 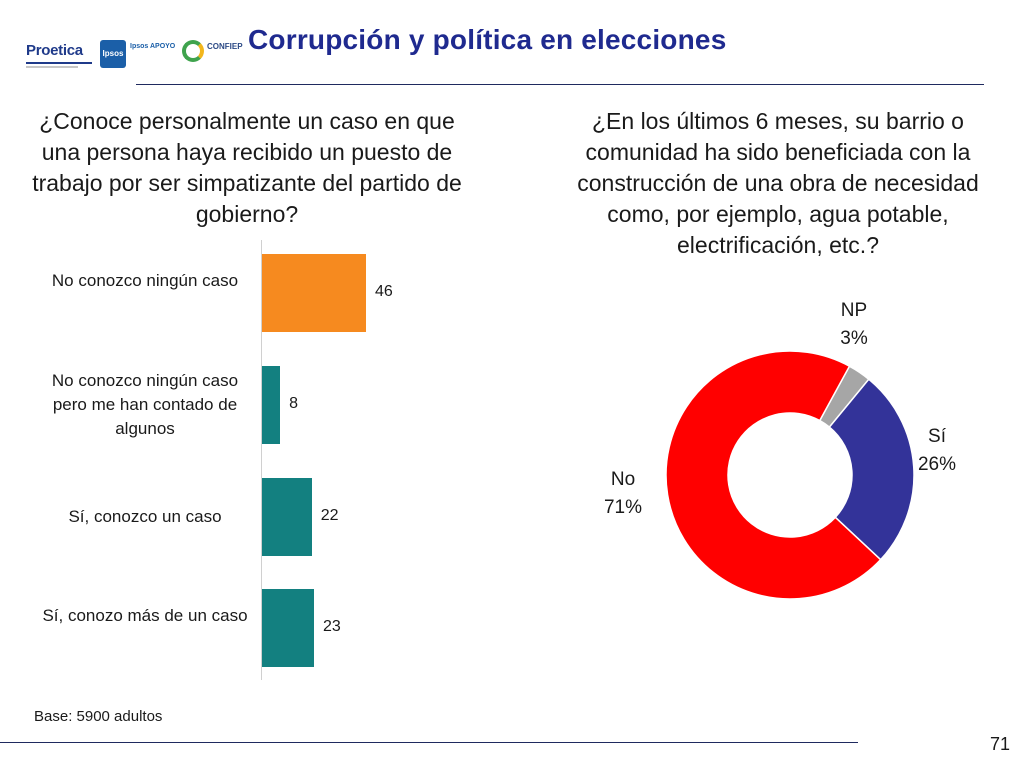 I want to click on bar-value-label: 22, so click(x=329, y=515).